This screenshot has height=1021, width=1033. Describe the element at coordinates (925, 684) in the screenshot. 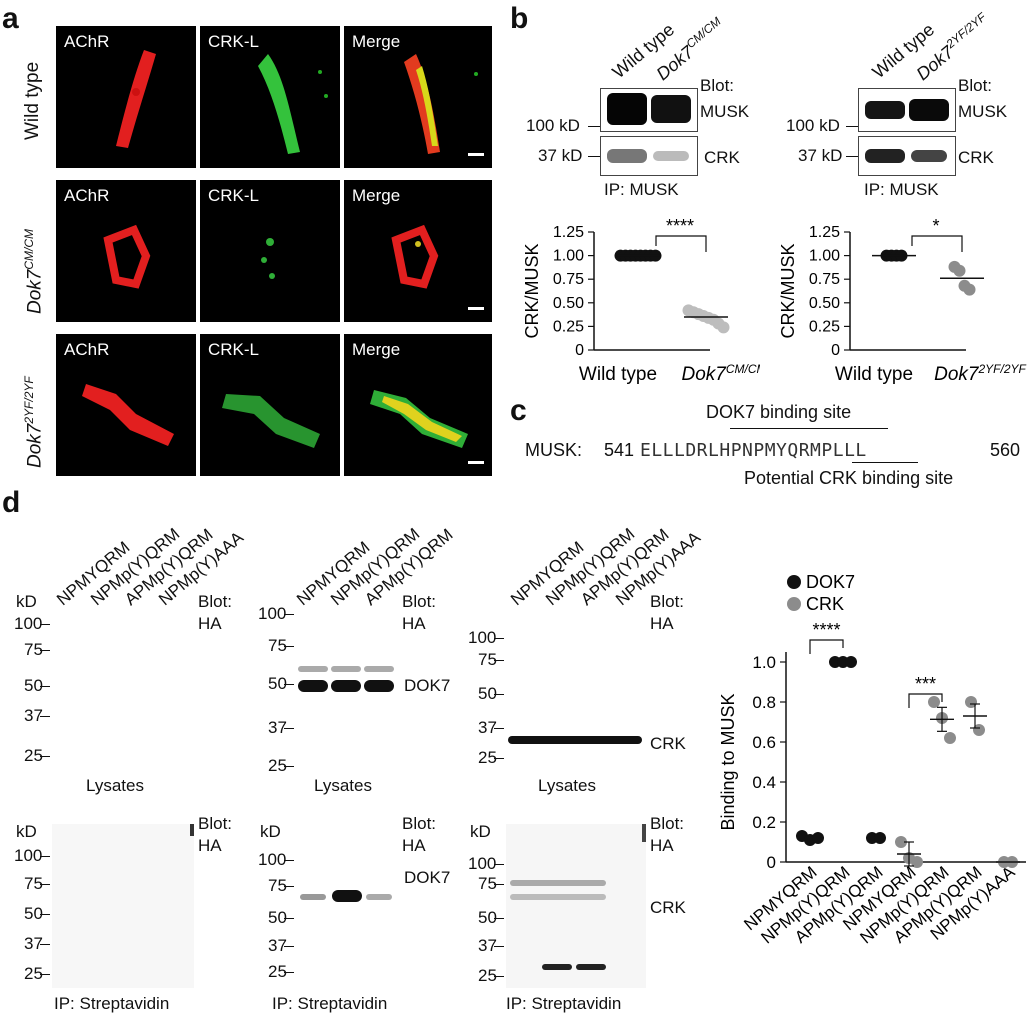

I see `significance-label: ***` at that location.